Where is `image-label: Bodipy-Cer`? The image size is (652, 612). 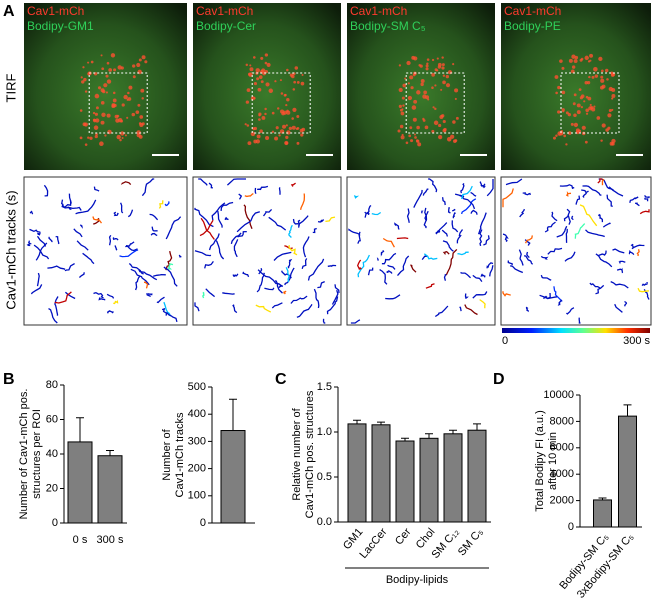
image-label: Bodipy-Cer is located at coordinates (226, 26).